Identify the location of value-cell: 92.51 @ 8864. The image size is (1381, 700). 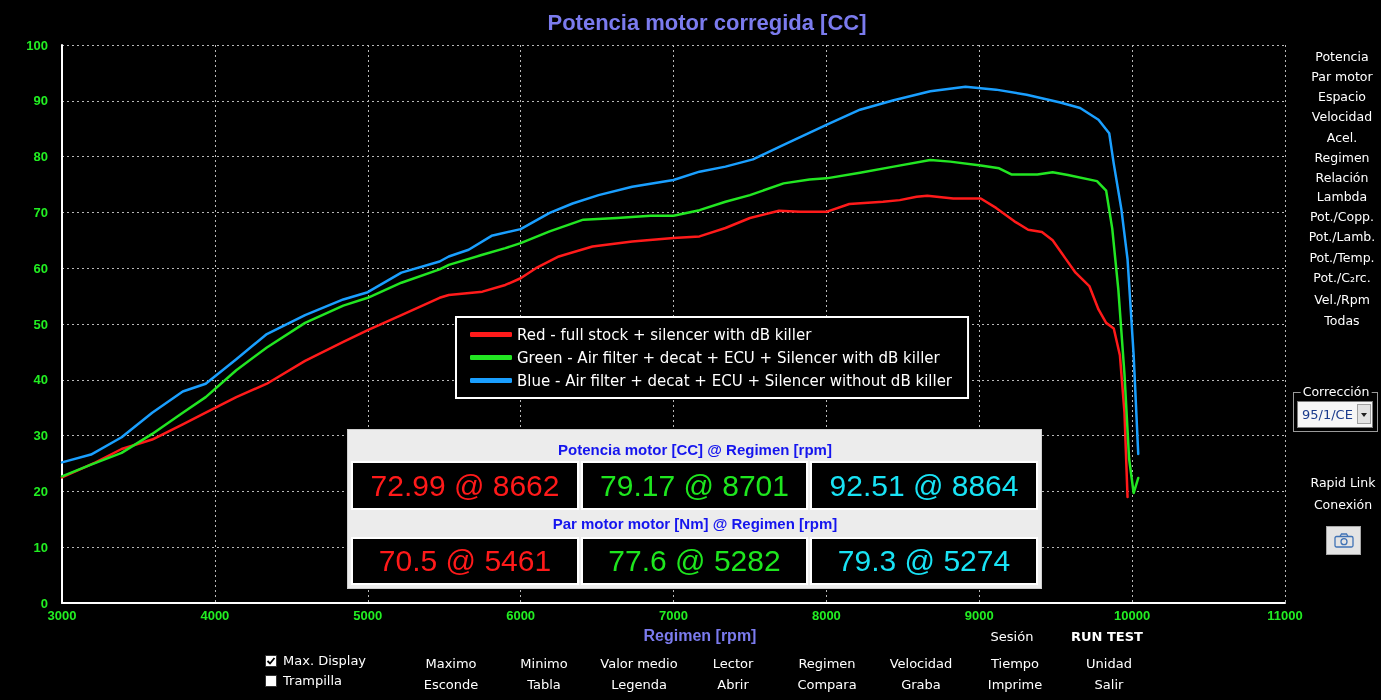
(924, 485).